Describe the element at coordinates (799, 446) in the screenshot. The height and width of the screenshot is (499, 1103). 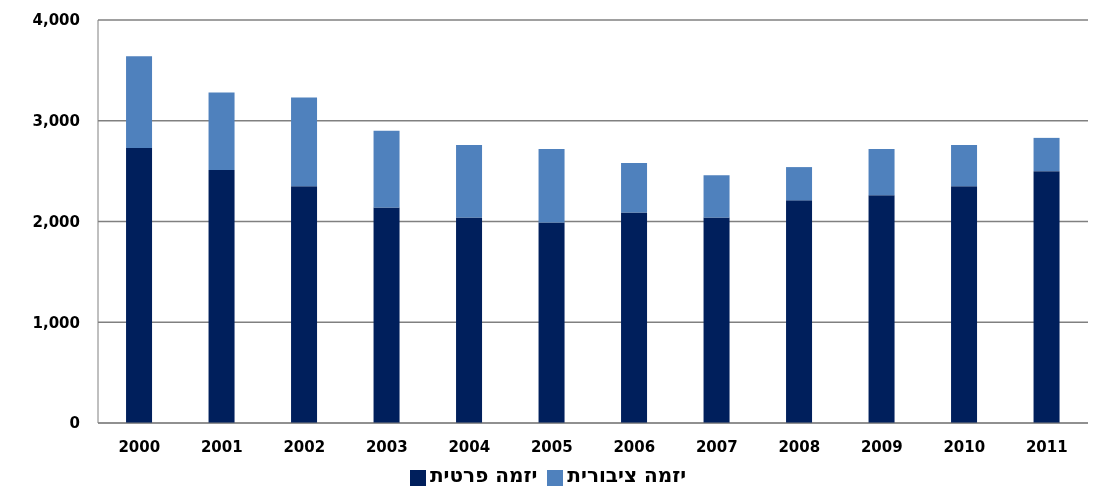
I see `x-tick-label: 2008` at that location.